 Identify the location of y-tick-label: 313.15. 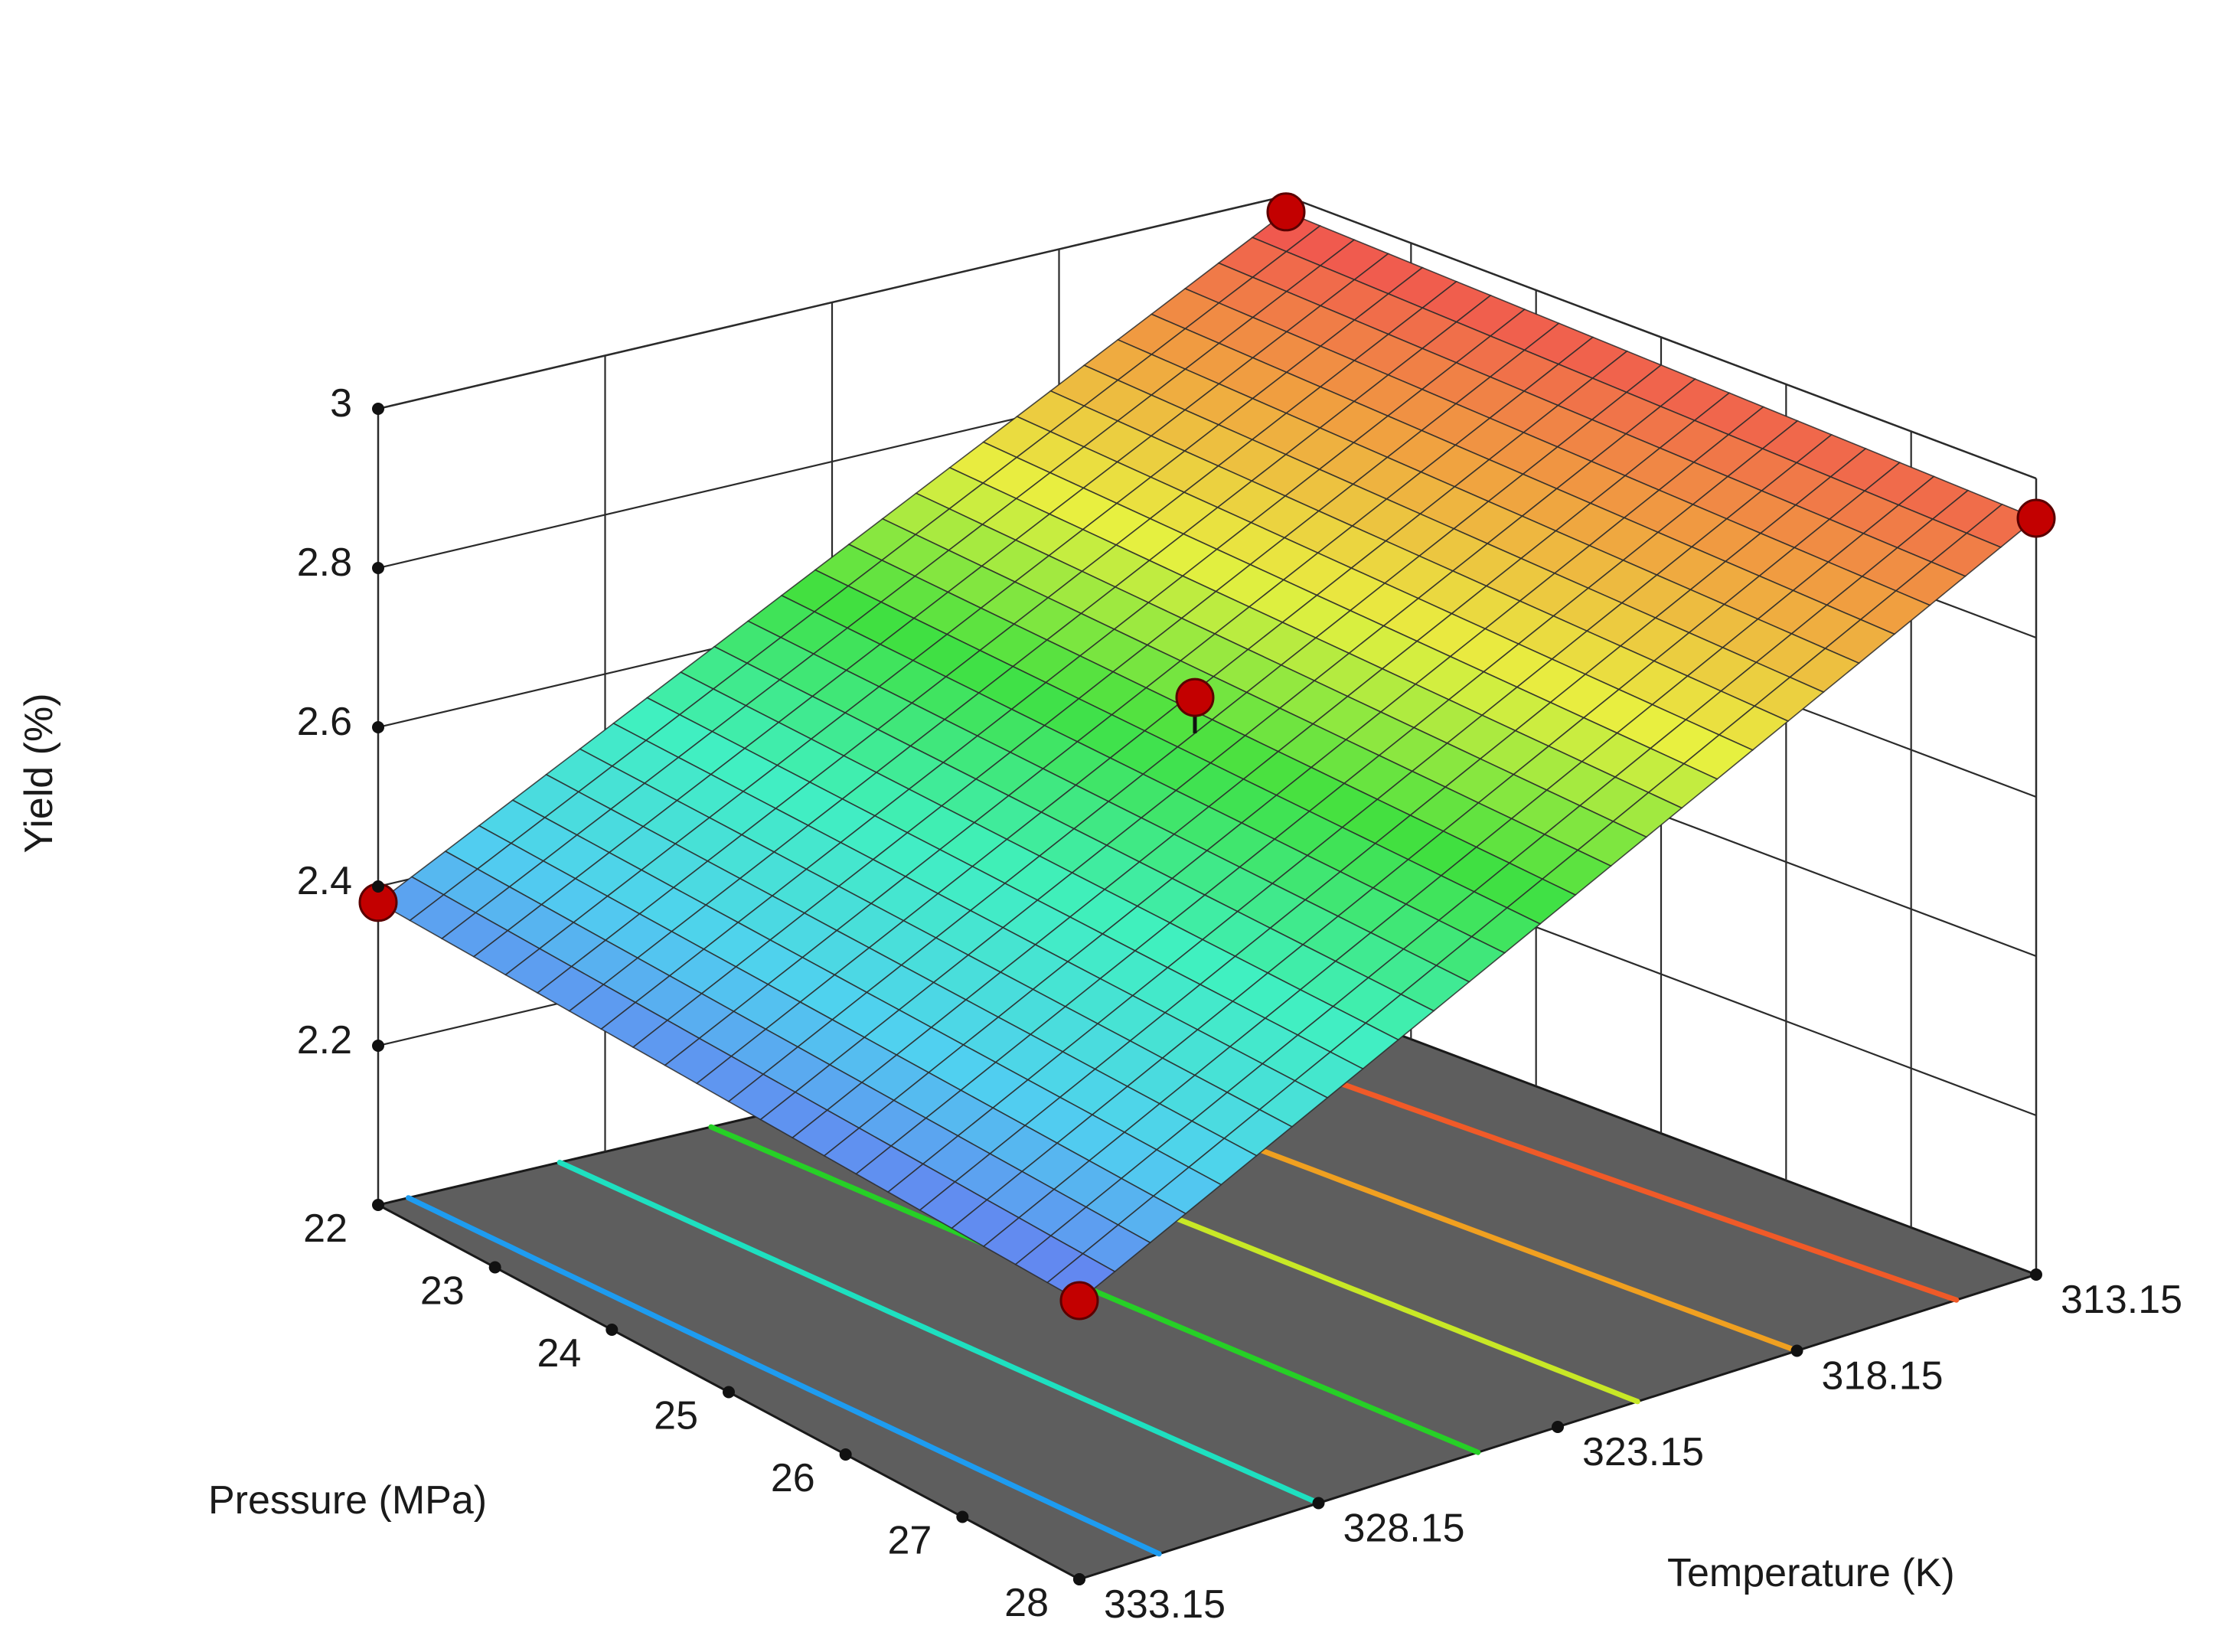
(2121, 1300).